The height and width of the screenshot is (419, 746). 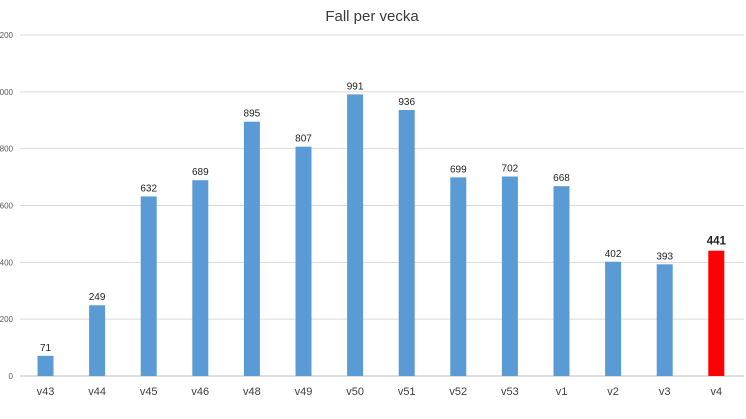 I want to click on x-tick-label-v49: v49, so click(x=304, y=392).